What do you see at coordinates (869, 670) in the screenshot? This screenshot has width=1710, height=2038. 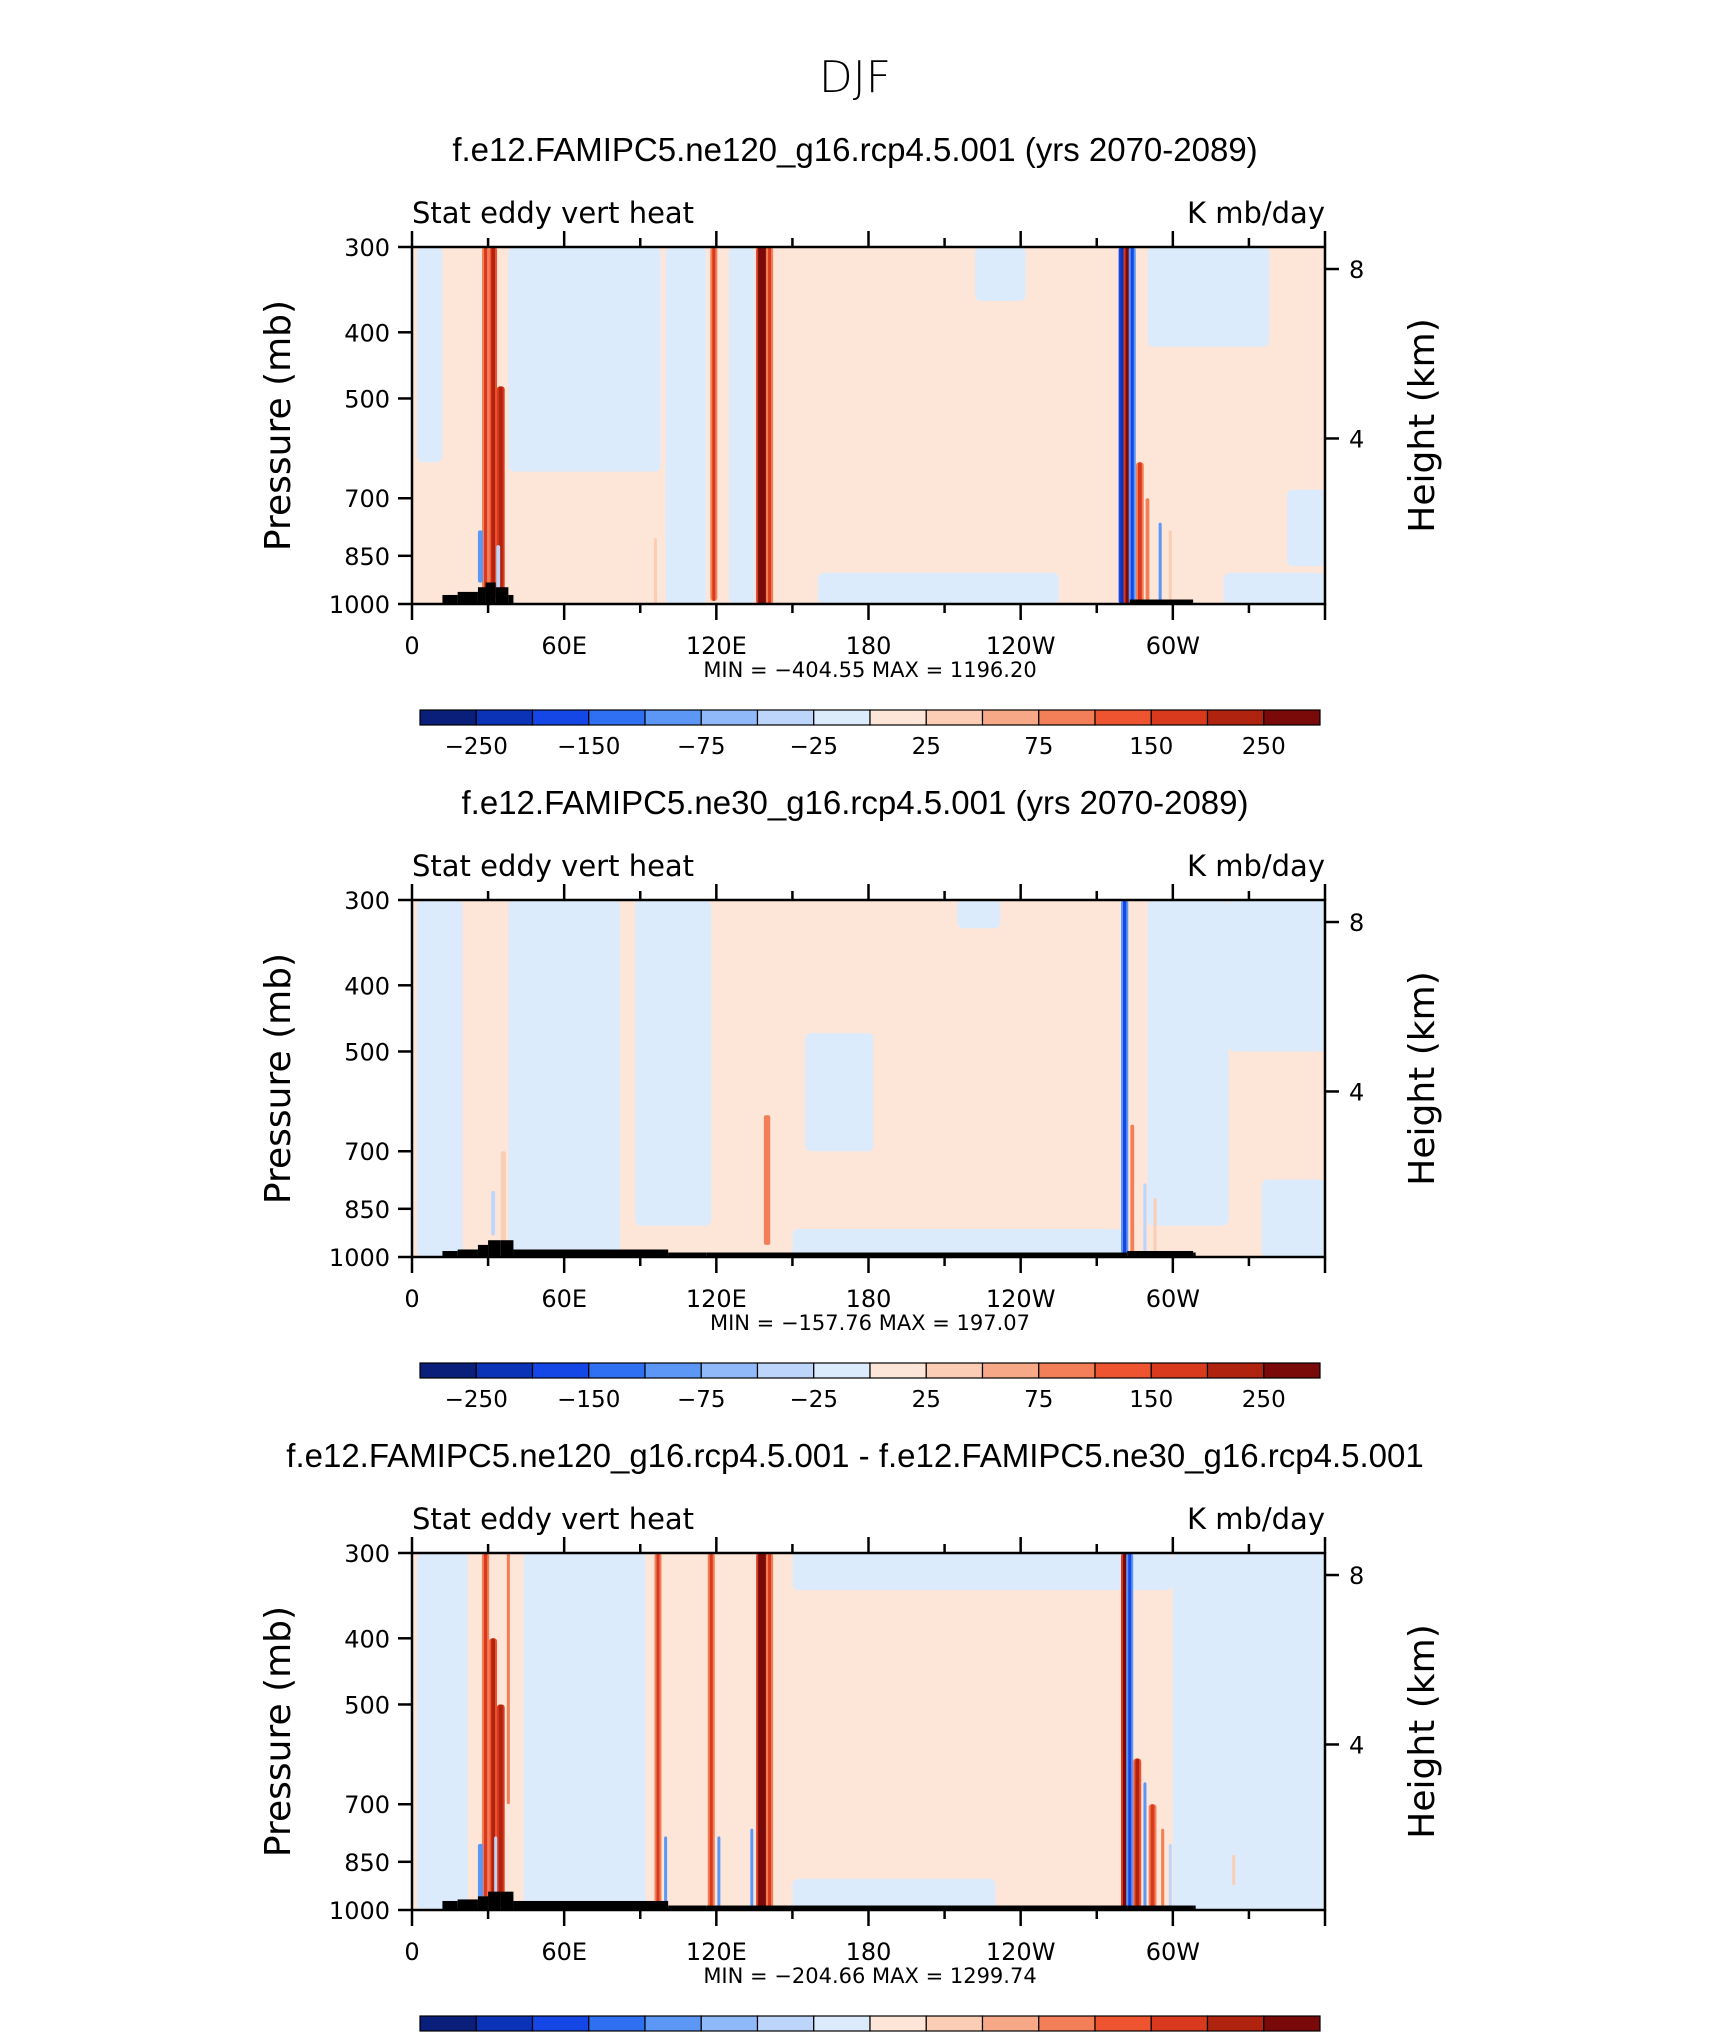 I see `min-max-label: MIN = −404.55 MAX = 1196.20` at bounding box center [869, 670].